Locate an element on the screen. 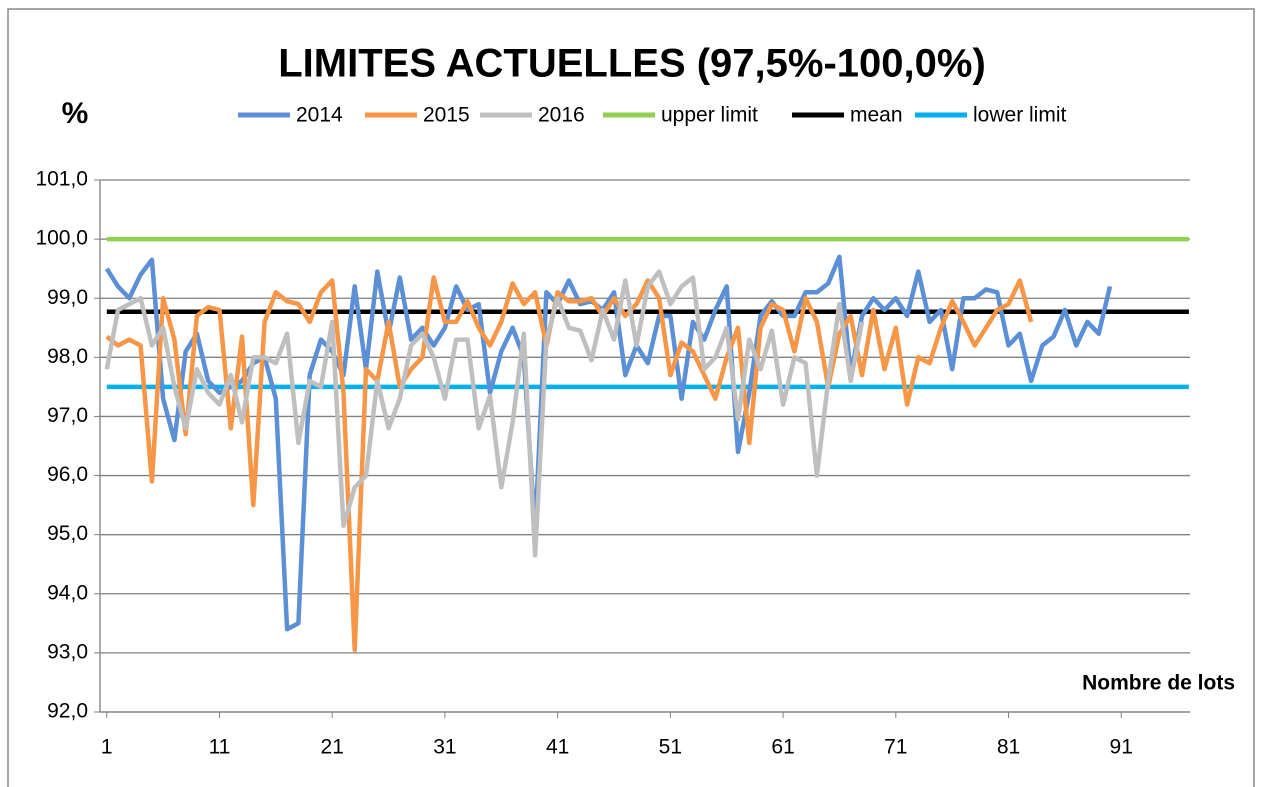 Image resolution: width=1261 pixels, height=787 pixels. x-tick-label: 91 is located at coordinates (1121, 747).